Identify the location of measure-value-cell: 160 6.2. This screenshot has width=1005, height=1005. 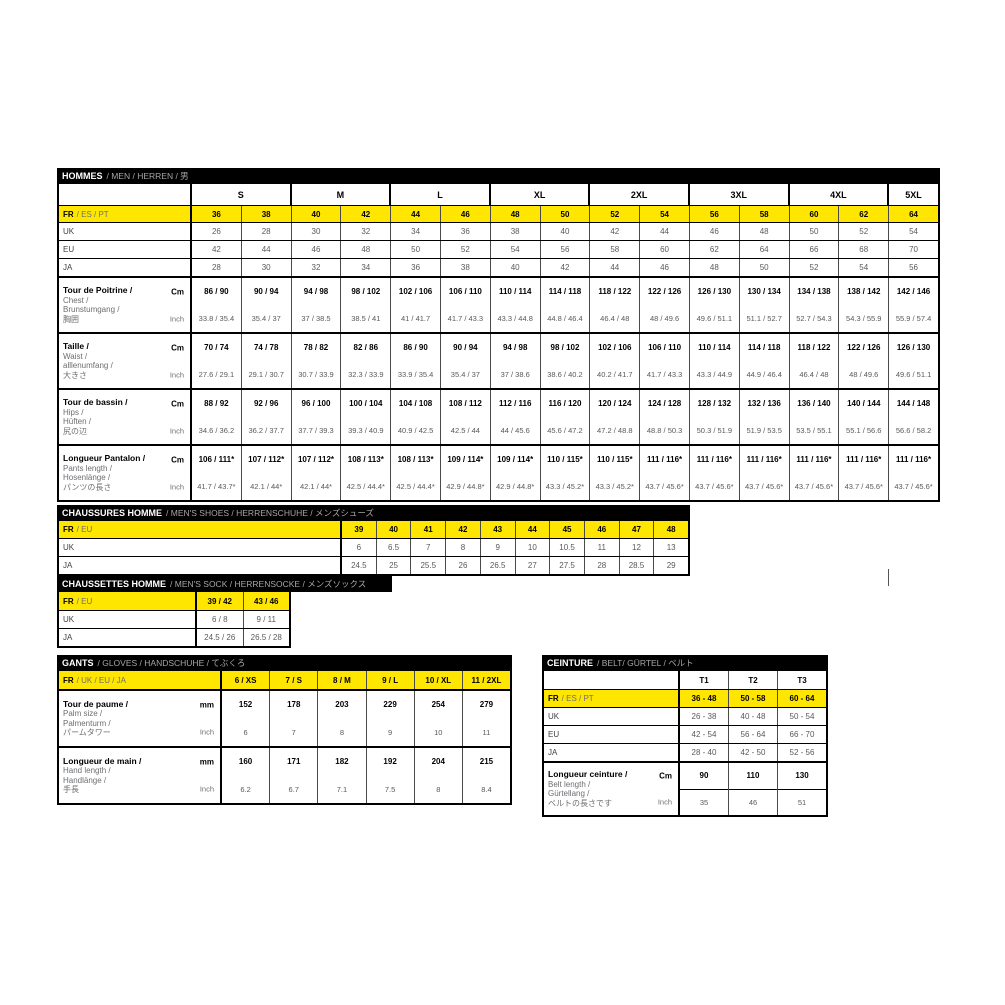
(245, 775).